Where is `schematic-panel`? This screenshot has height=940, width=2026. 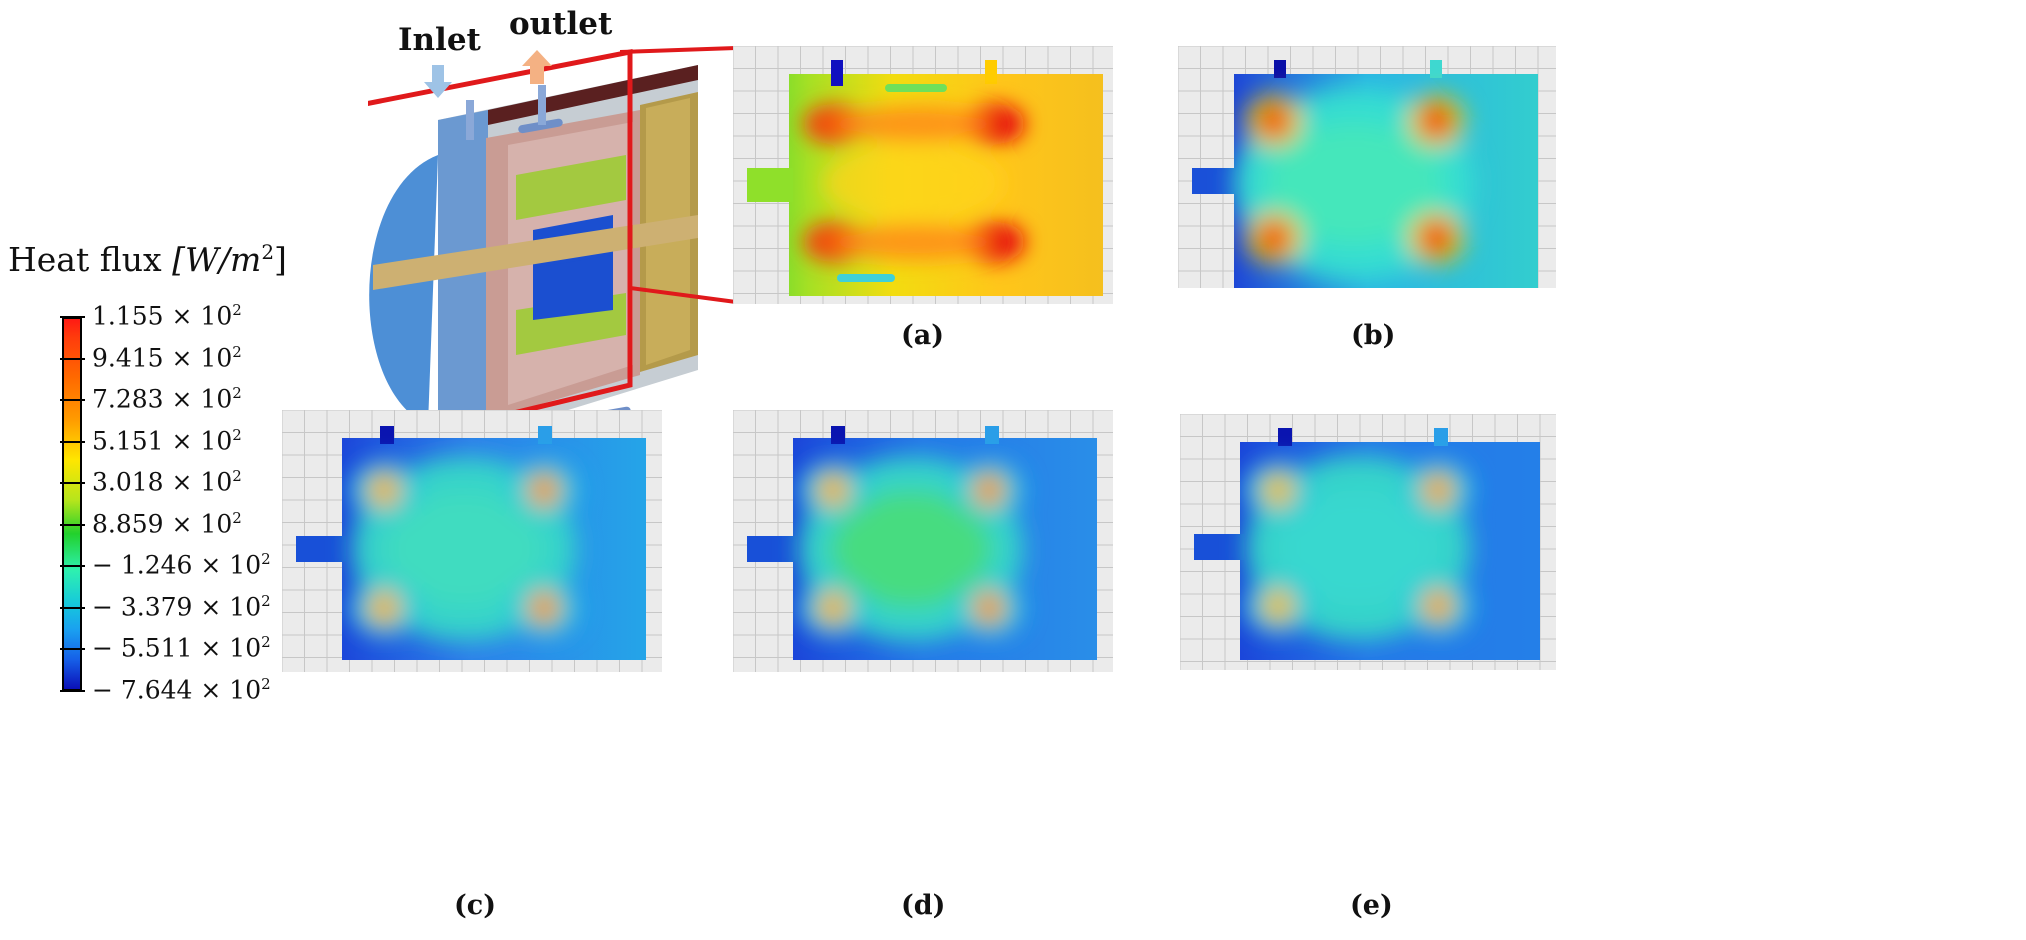 schematic-panel is located at coordinates (598, 240).